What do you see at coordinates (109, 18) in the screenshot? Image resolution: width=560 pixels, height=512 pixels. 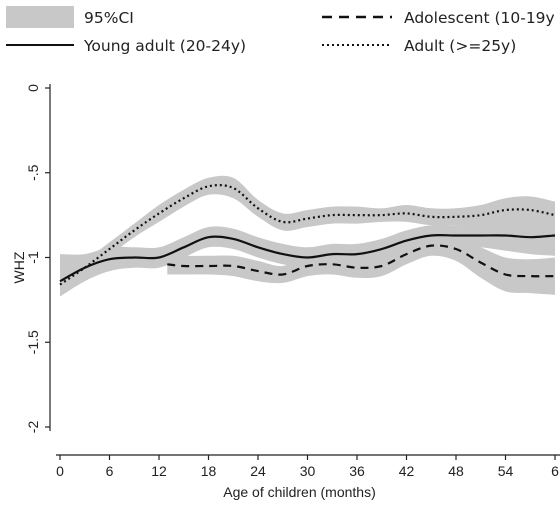 I see `legend-label-ci: 95%CI` at bounding box center [109, 18].